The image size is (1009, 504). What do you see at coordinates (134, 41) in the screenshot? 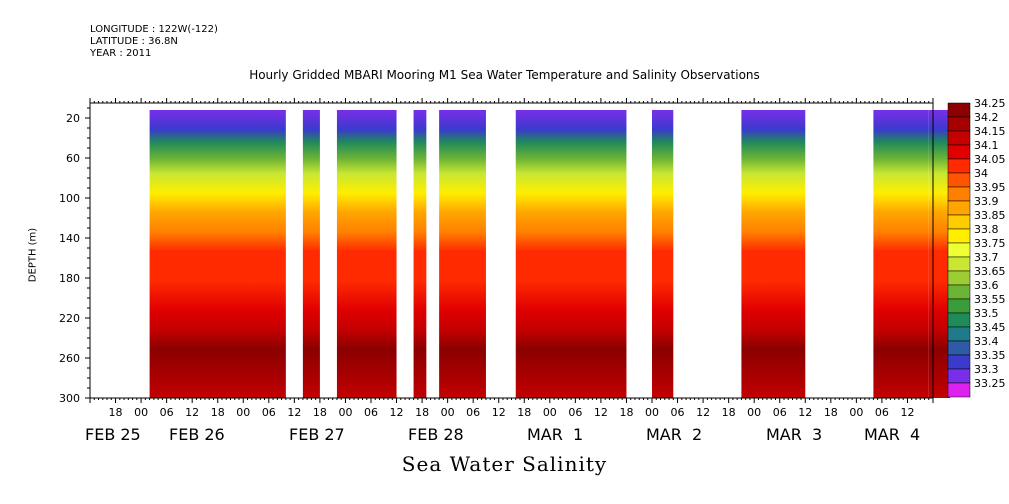
I see `latitude-label: LATITUDE : 36.8N` at bounding box center [134, 41].